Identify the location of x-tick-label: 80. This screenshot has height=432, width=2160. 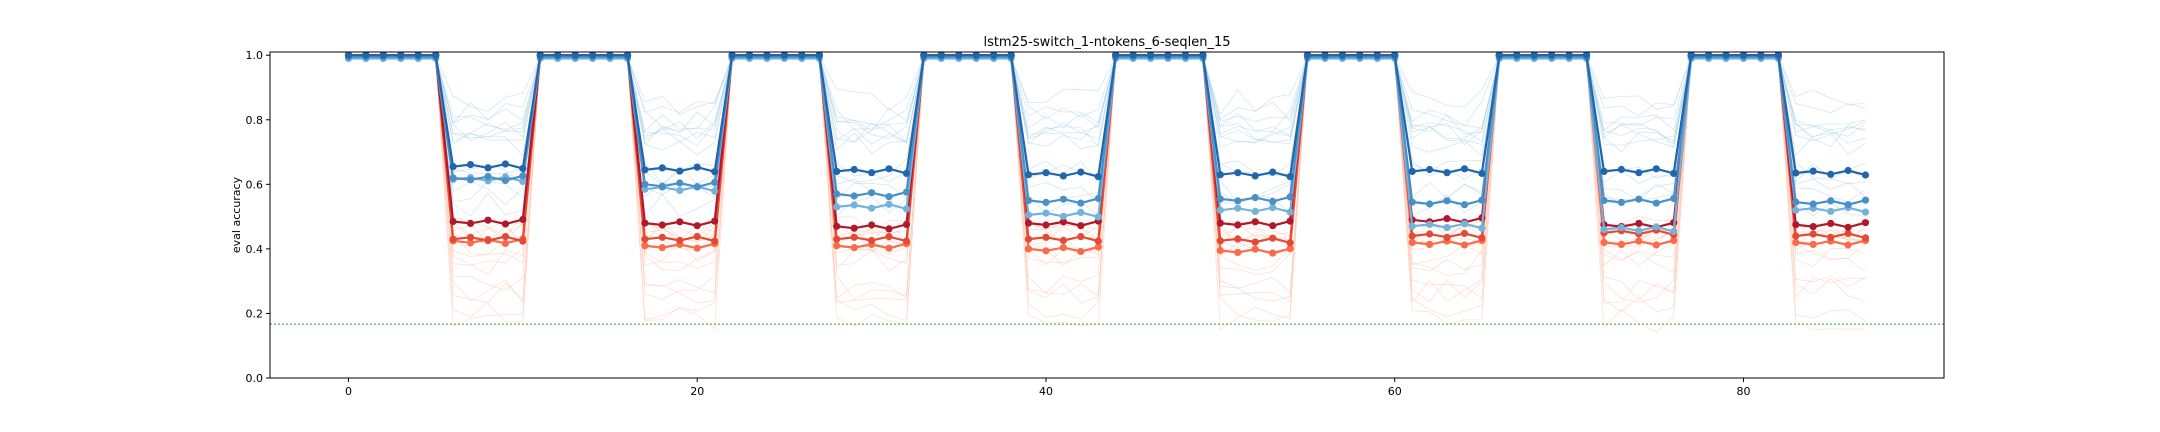
(1743, 391).